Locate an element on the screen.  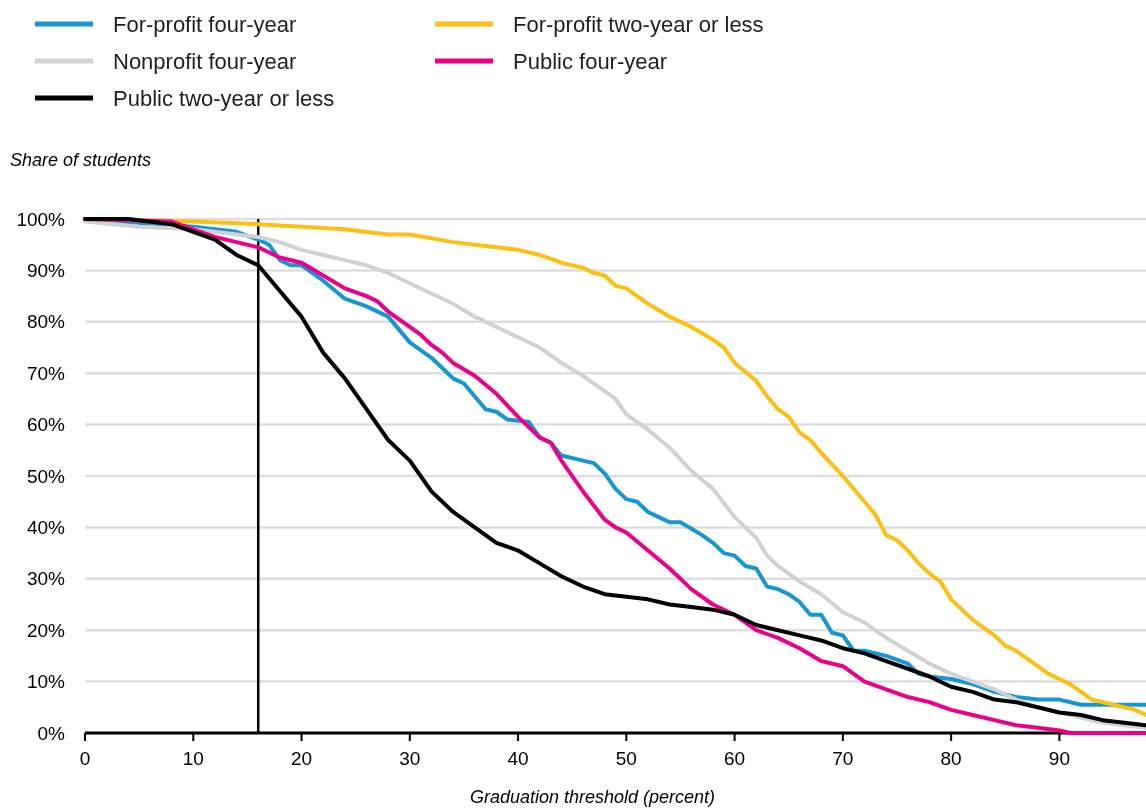
y-tick-label: 40% is located at coordinates (46, 528).